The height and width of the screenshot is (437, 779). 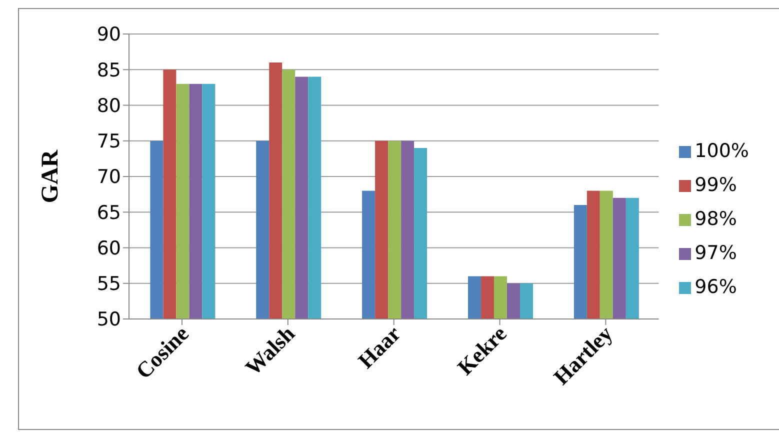 I want to click on y-tick-label: 55, so click(x=108, y=284).